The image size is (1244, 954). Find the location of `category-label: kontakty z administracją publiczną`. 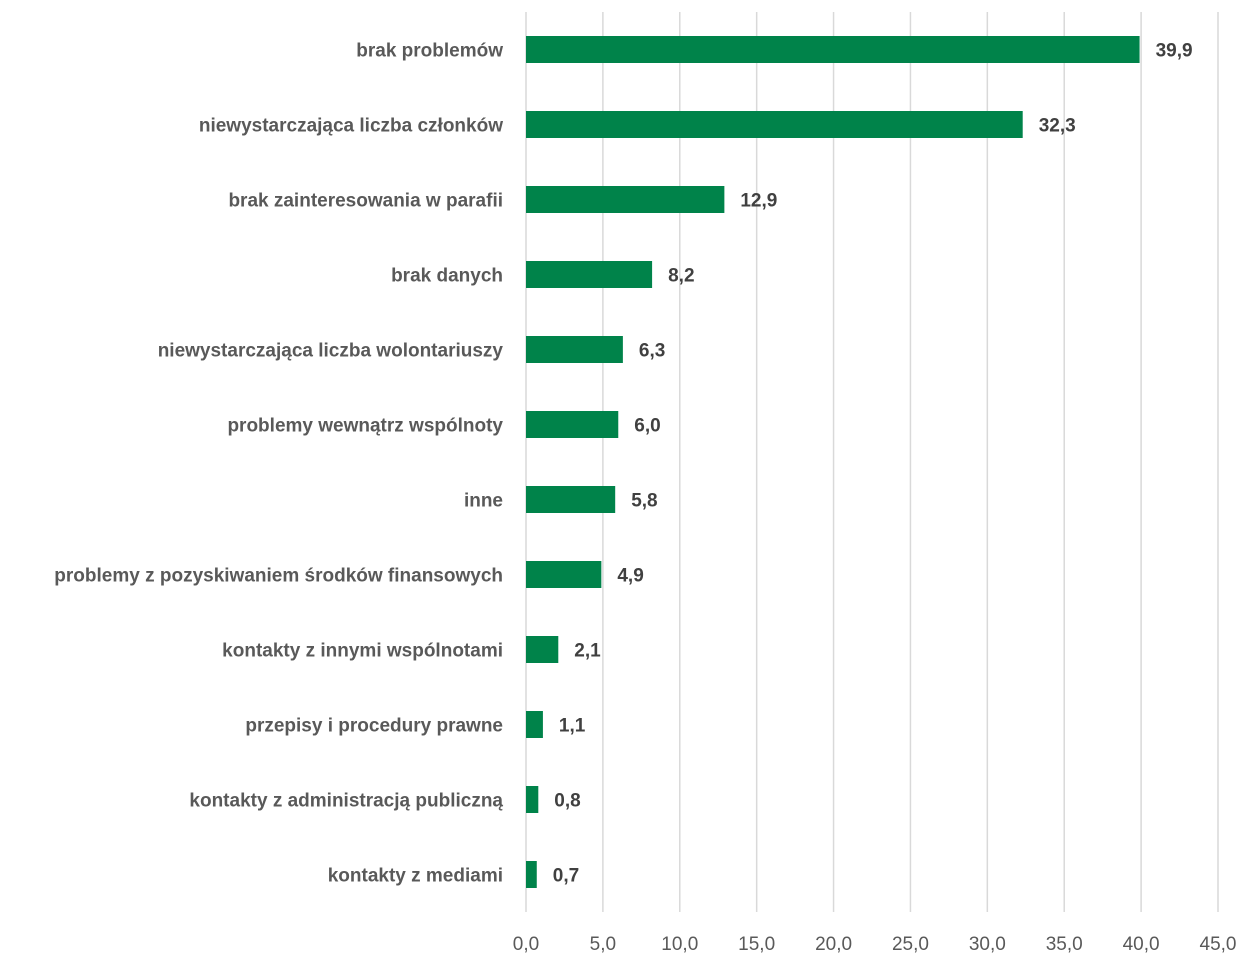

category-label: kontakty z administracją publiczną is located at coordinates (346, 801).